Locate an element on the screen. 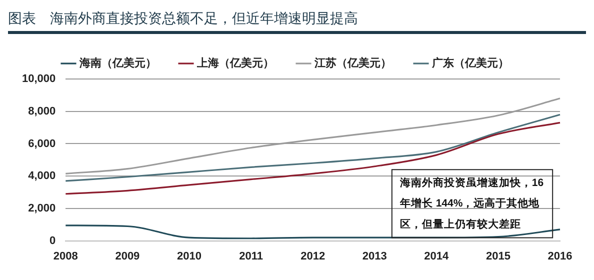 The image size is (594, 280). legend-label: 江苏（亿美元） is located at coordinates (353, 63).